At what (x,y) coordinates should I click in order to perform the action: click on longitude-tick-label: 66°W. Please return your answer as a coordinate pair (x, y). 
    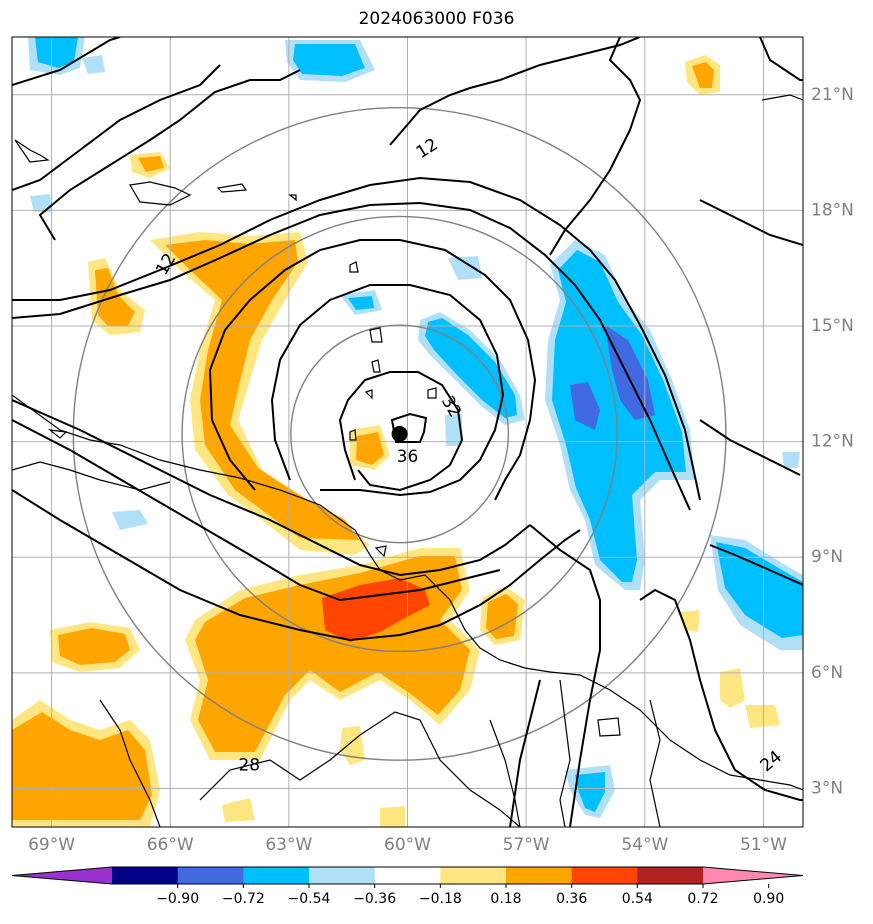
    Looking at the image, I should click on (170, 845).